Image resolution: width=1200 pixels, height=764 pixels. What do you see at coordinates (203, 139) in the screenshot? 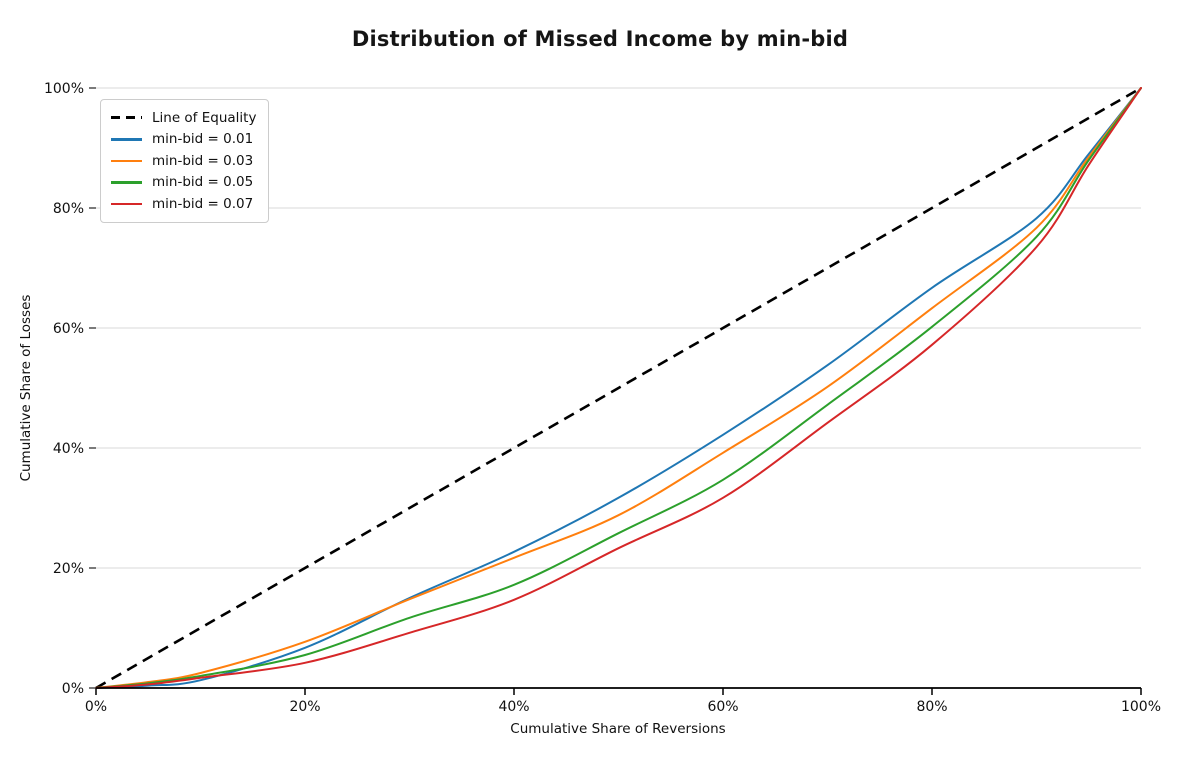
I see `legend-label: min-bid = 0.01` at bounding box center [203, 139].